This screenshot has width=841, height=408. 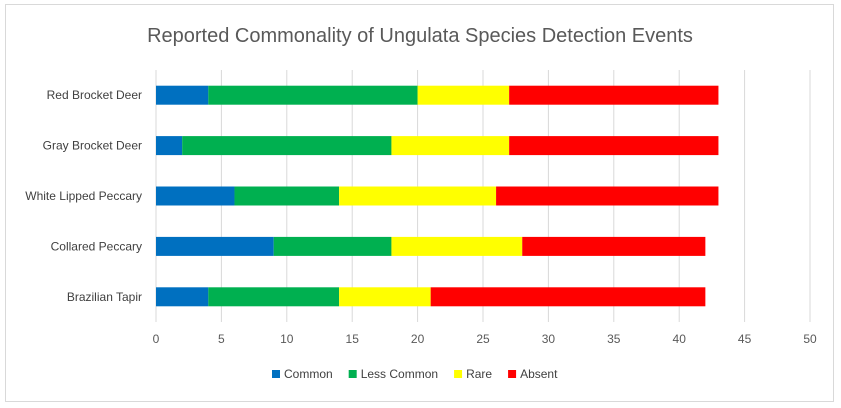 What do you see at coordinates (539, 374) in the screenshot?
I see `legend-label: Absent` at bounding box center [539, 374].